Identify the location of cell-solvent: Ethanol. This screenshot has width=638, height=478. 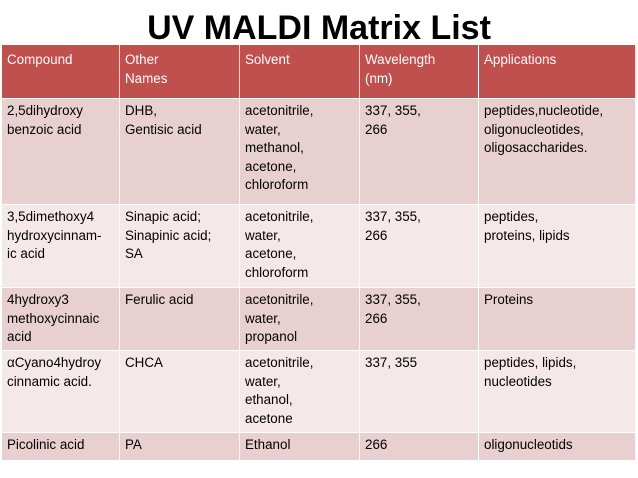
(299, 446).